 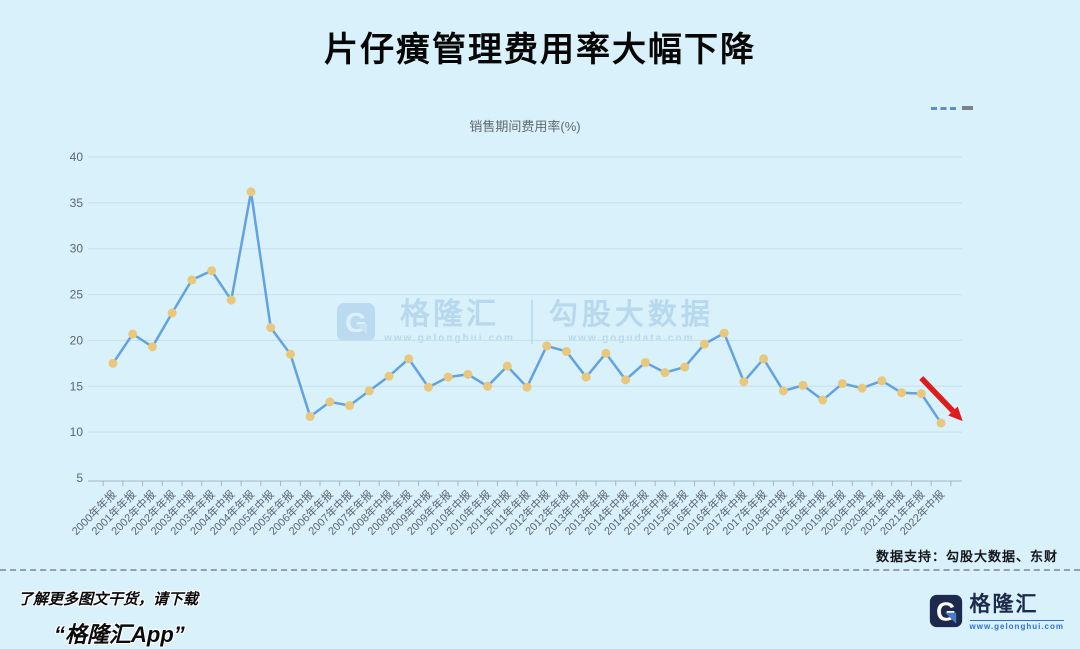 I want to click on x-axis-category-label: 2004年年报, so click(x=232, y=512).